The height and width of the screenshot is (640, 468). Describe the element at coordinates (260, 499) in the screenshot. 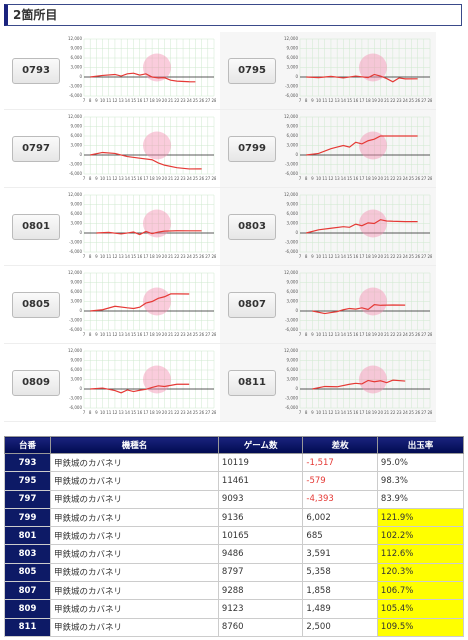

I see `table-cell: 9093` at that location.